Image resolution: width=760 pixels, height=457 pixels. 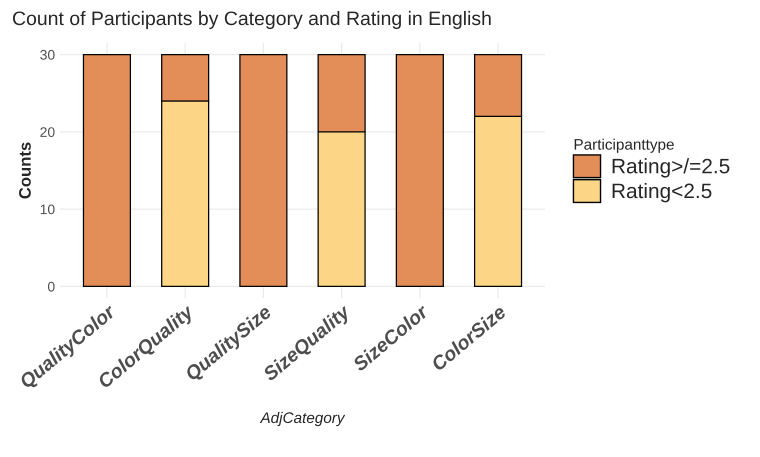 I want to click on y-tick-label: 0, so click(x=51, y=287).